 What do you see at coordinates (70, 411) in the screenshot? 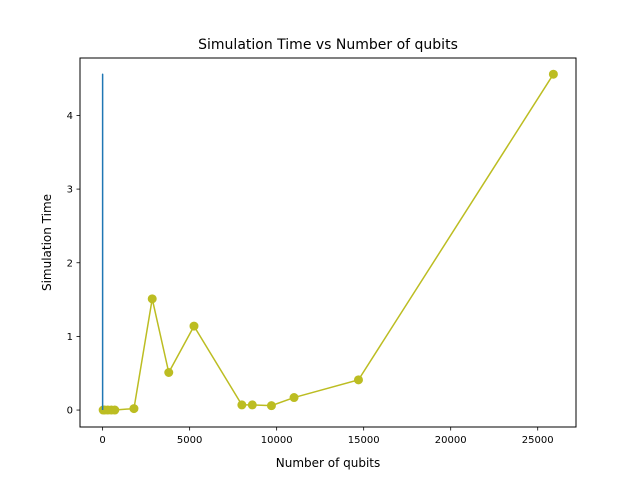
I see `y-tick-label: 0` at bounding box center [70, 411].